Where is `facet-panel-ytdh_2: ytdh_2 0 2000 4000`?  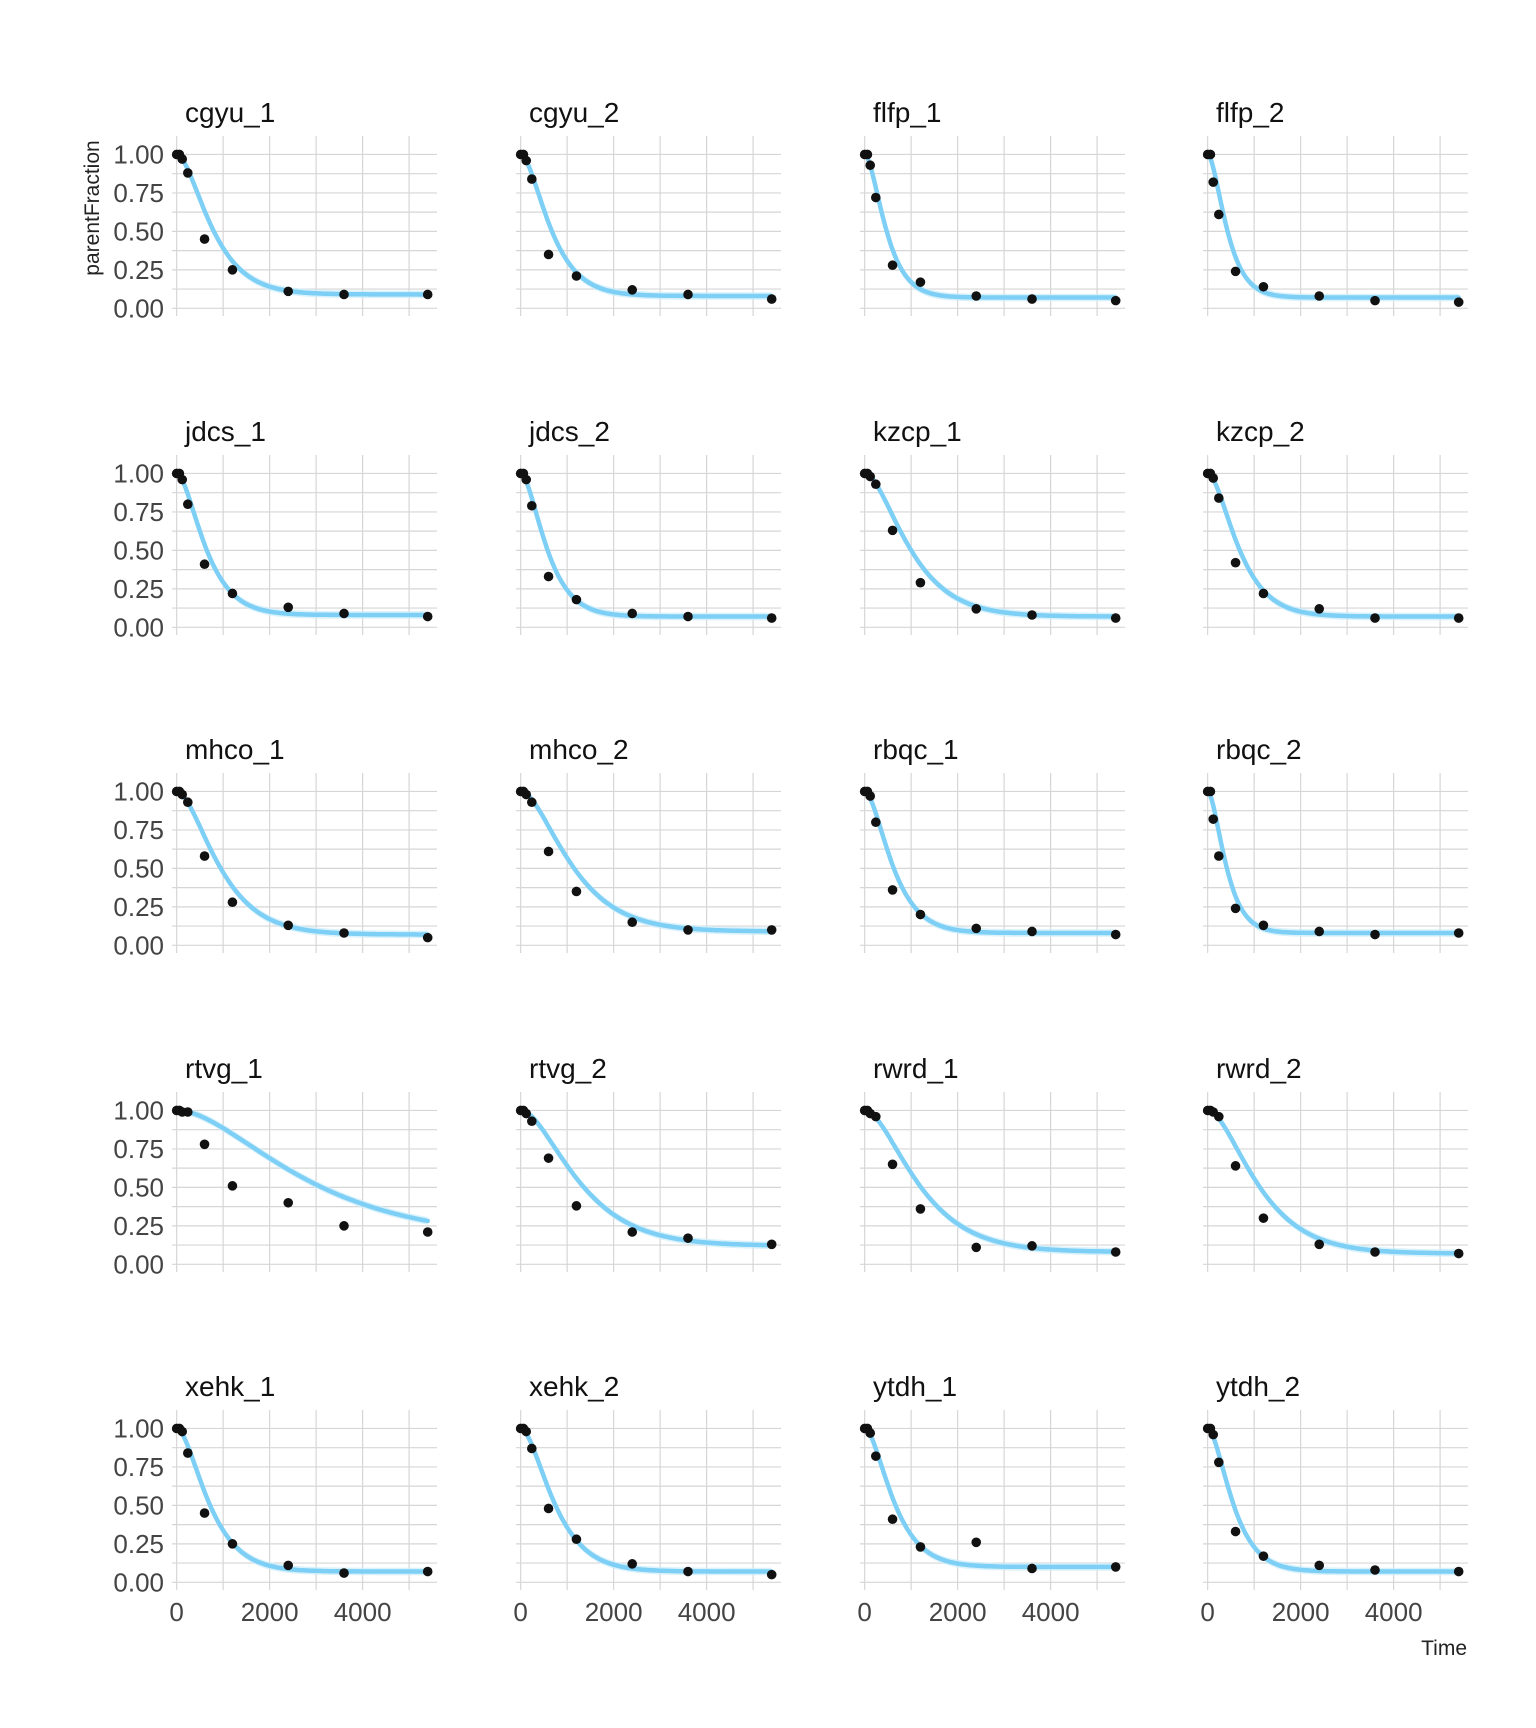
facet-panel-ytdh_2: ytdh_2 0 2000 4000 is located at coordinates (1334, 1499).